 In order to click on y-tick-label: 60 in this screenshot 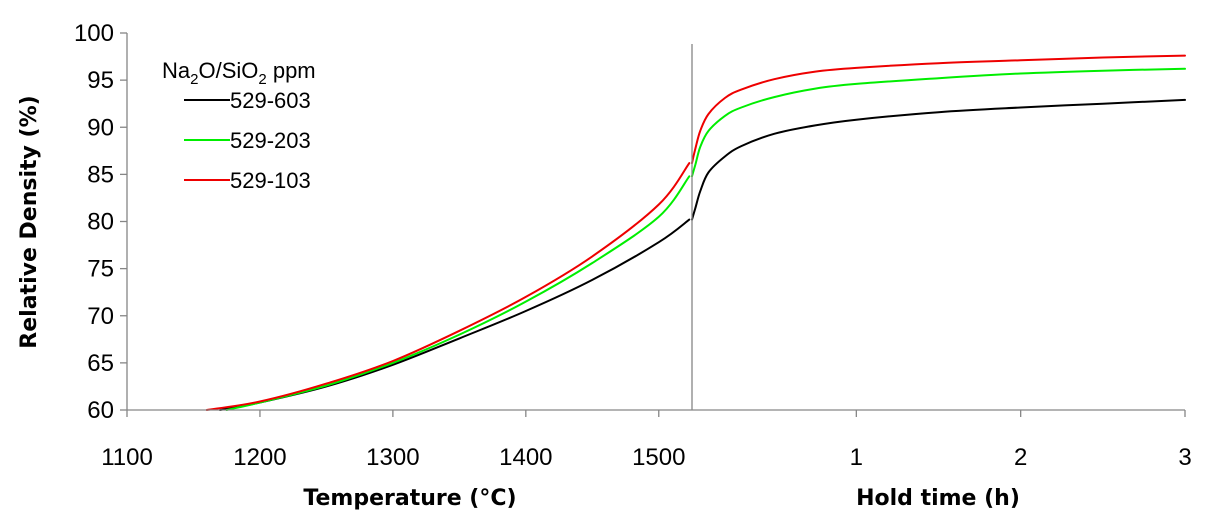, I will do `click(100, 410)`.